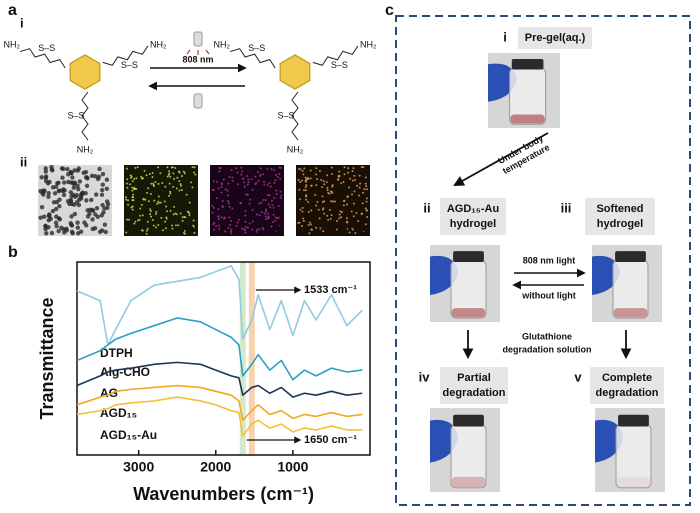 This screenshot has width=700, height=513. Describe the element at coordinates (295, 72) in the screenshot. I see `gold-nanoparticle` at that location.